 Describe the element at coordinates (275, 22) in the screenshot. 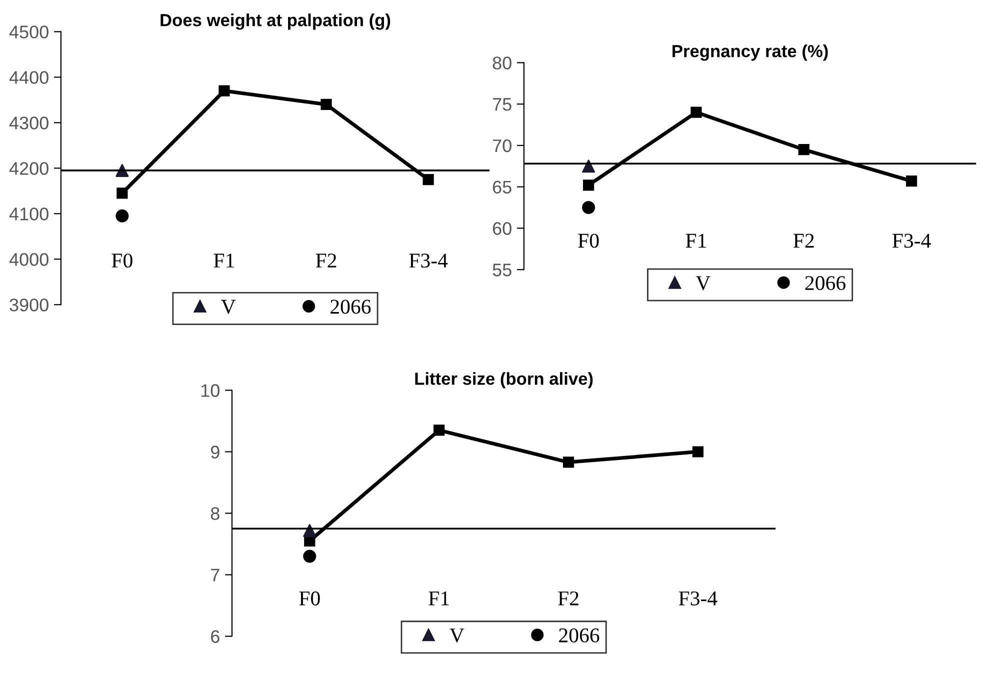

I see `chart-title: Does weight at palpation (g)` at that location.